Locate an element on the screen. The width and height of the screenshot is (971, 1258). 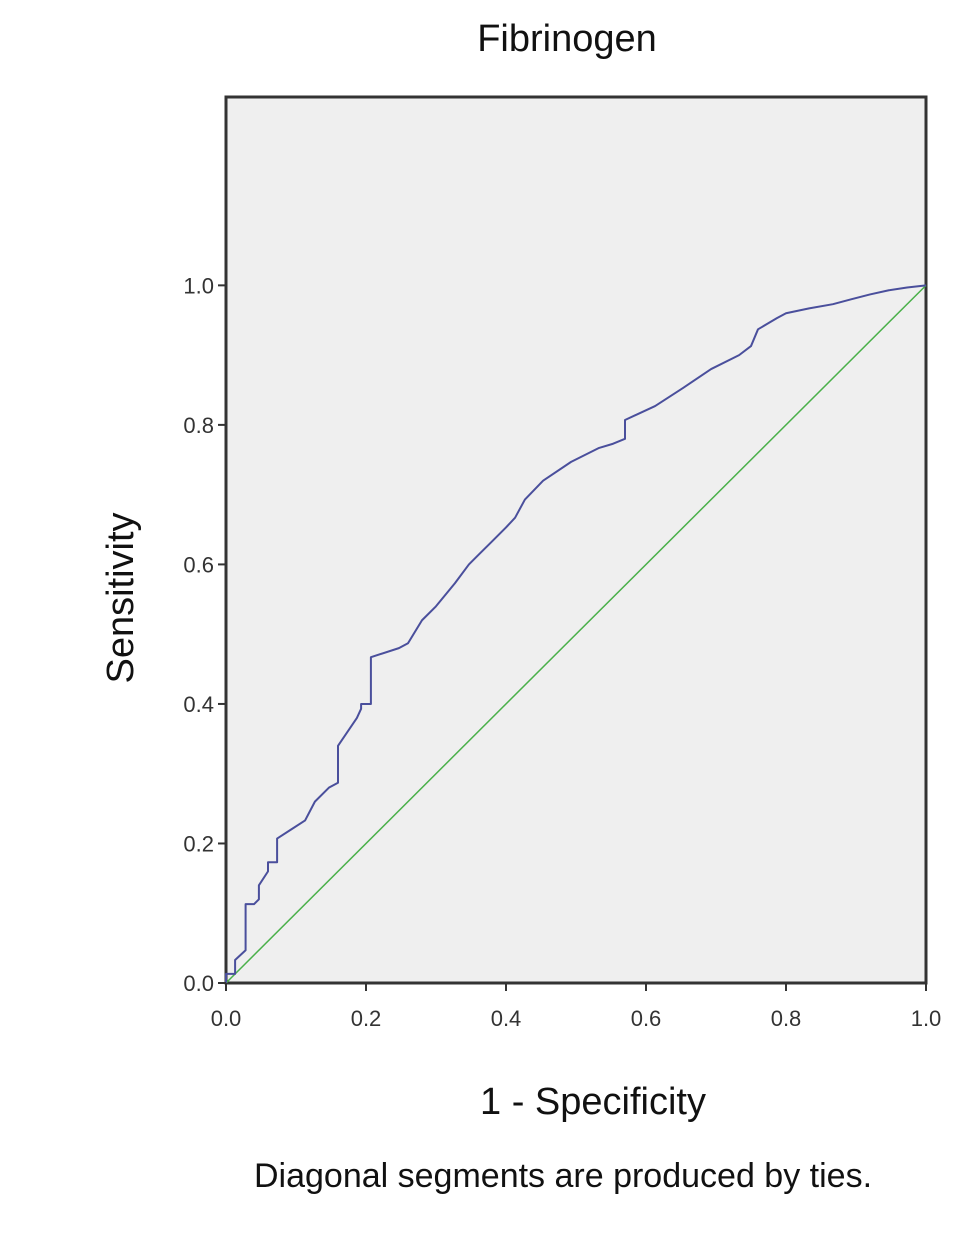
x-tick-label: 0.2 is located at coordinates (366, 1018).